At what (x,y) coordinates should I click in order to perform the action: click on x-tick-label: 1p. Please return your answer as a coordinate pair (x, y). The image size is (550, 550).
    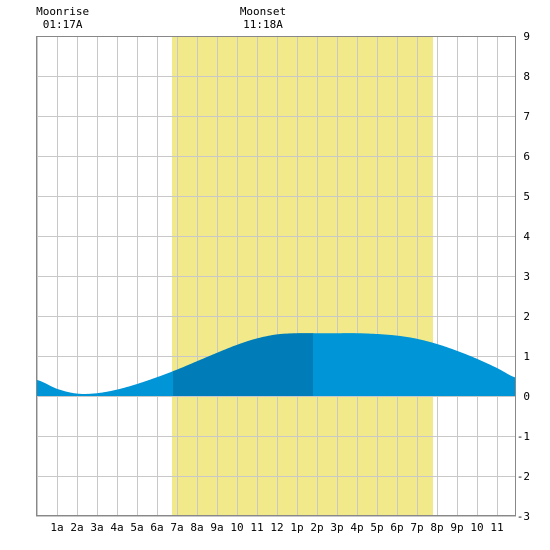
    Looking at the image, I should click on (296, 527).